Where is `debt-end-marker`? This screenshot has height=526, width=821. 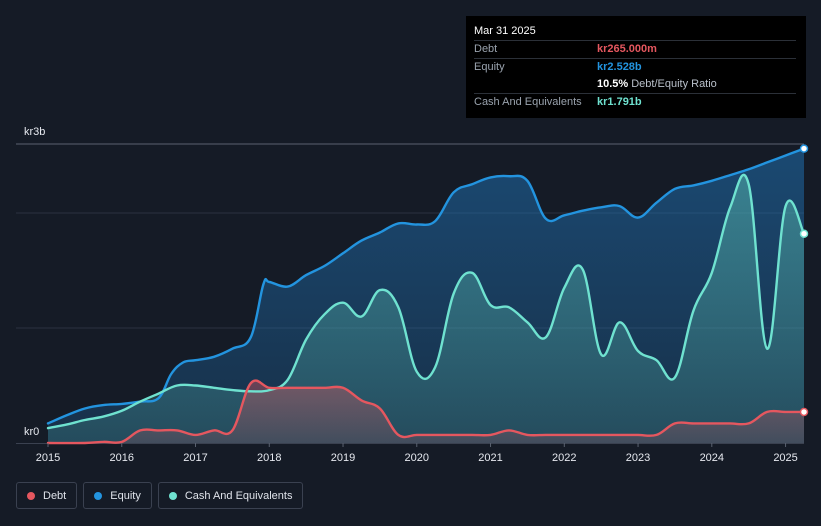
debt-end-marker is located at coordinates (804, 412).